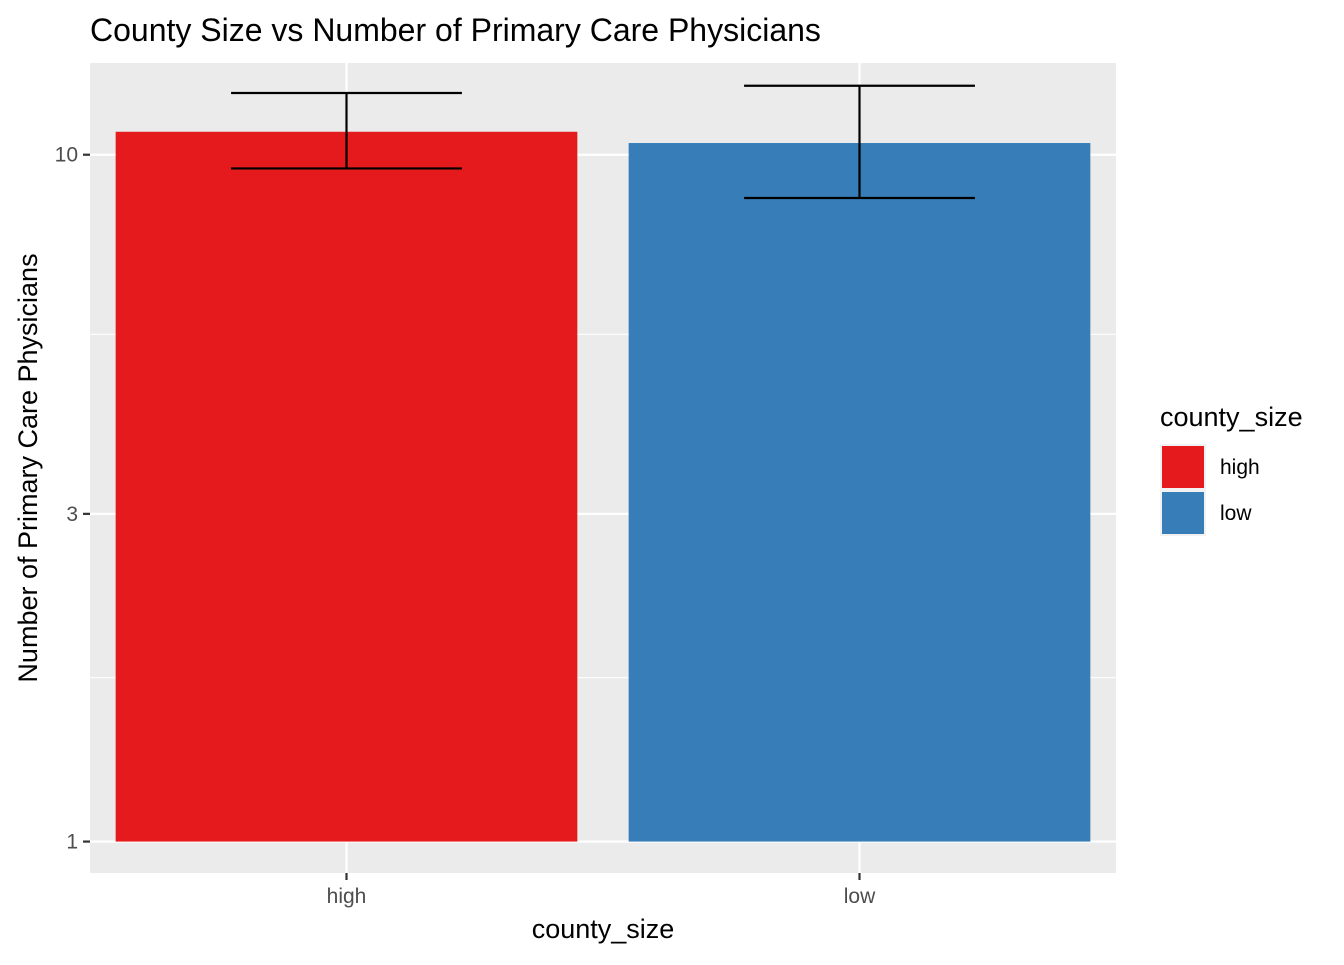 This screenshot has width=1344, height=965. I want to click on error-bar-high, so click(346, 130).